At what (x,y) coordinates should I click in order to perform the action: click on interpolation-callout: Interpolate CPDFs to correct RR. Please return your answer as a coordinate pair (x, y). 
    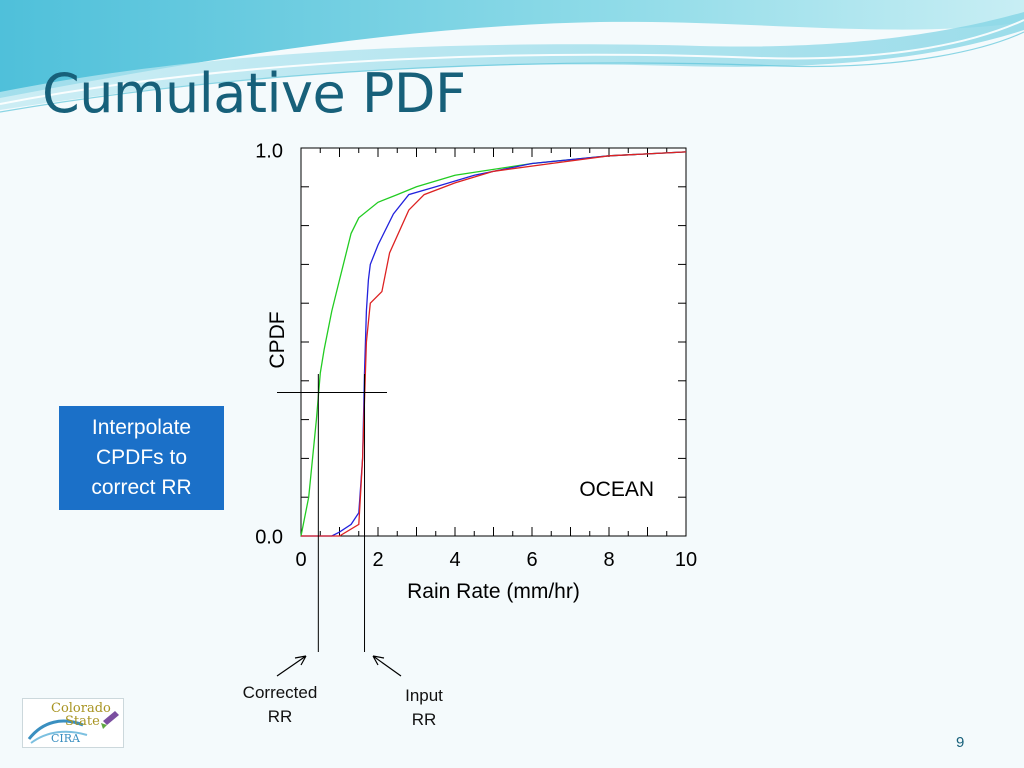
    Looking at the image, I should click on (141, 458).